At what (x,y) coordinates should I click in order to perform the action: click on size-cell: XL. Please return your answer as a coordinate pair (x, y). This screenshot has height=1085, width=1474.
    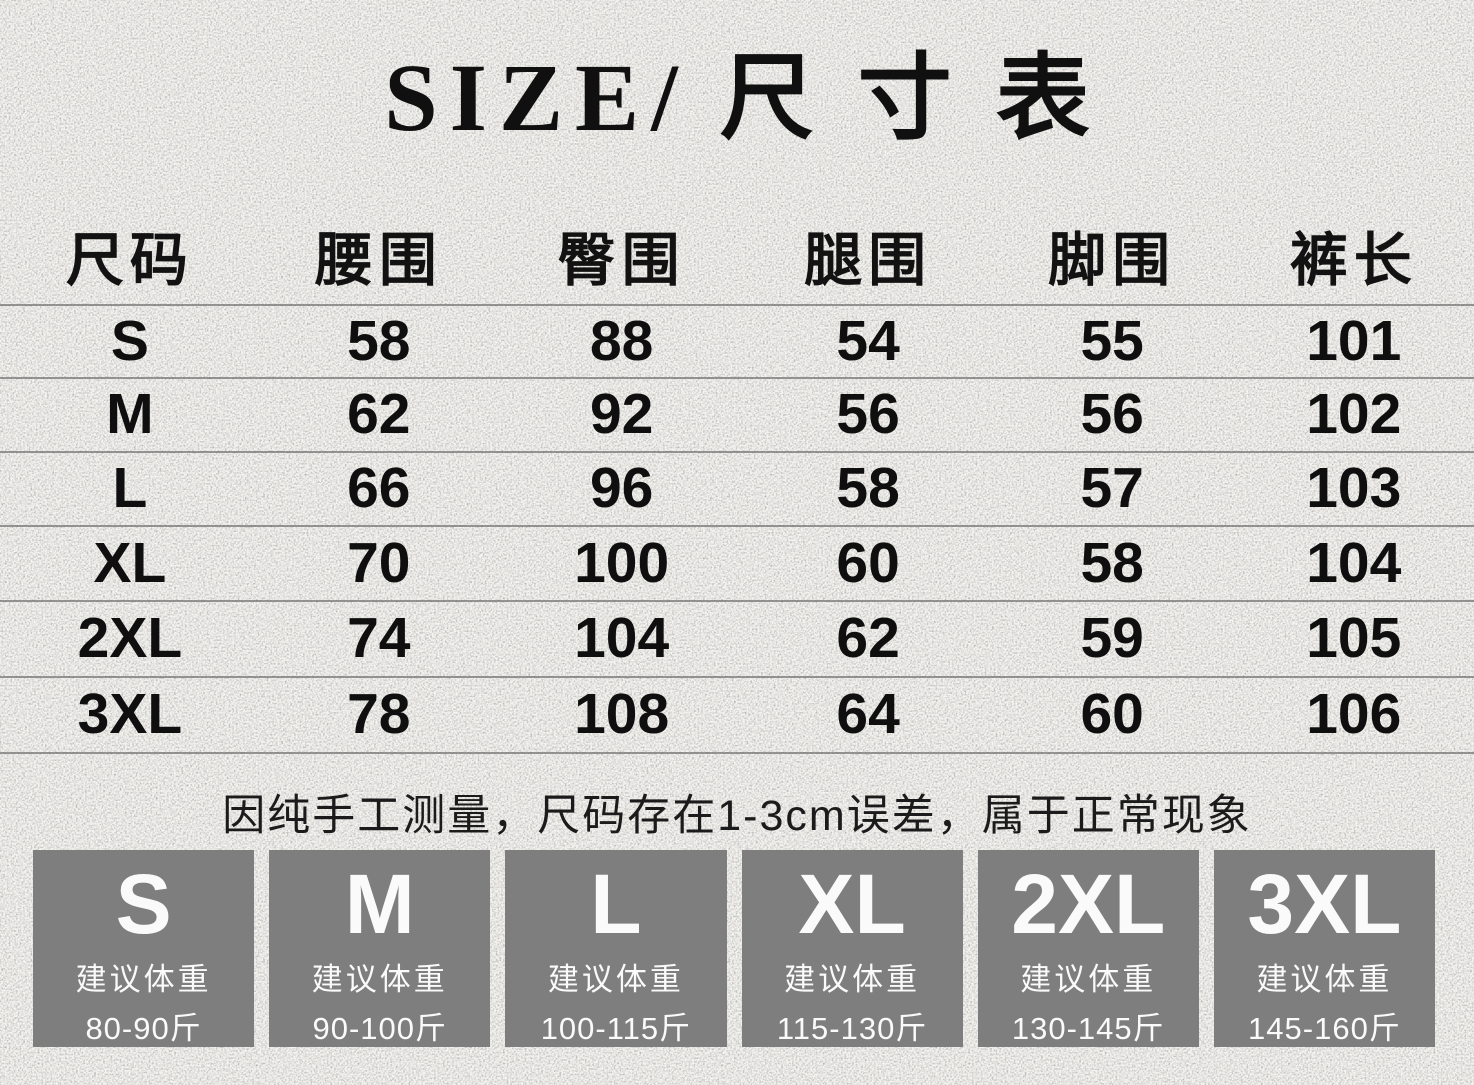
    Looking at the image, I should click on (130, 562).